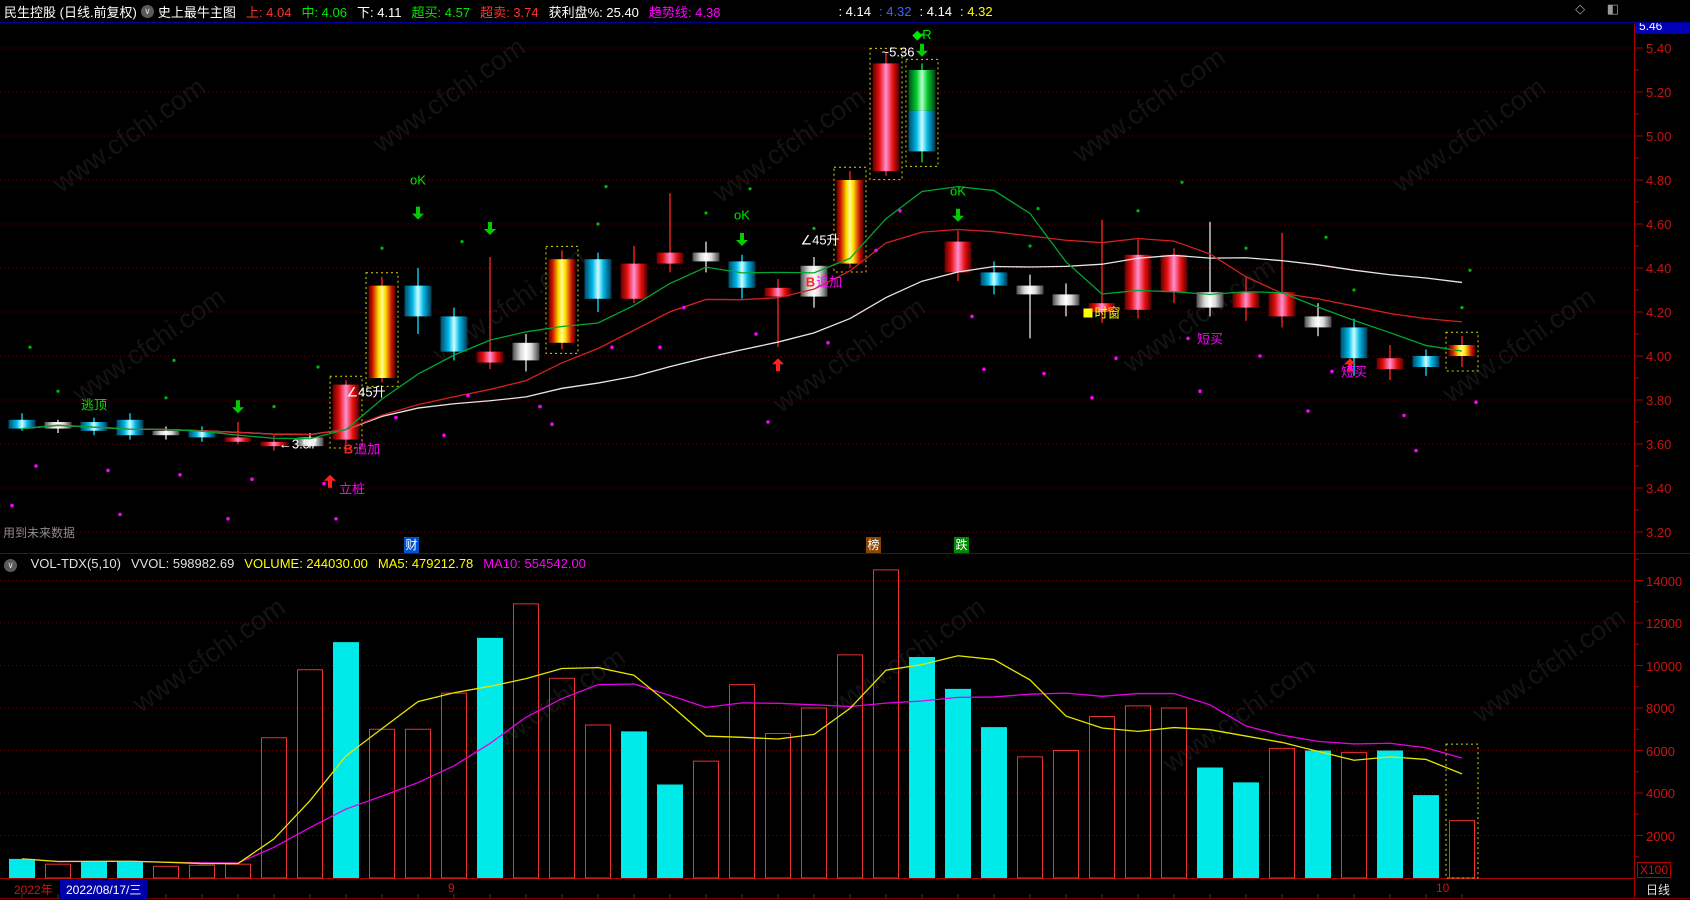  What do you see at coordinates (922, 50) in the screenshot?
I see `down-arrow-marker` at bounding box center [922, 50].